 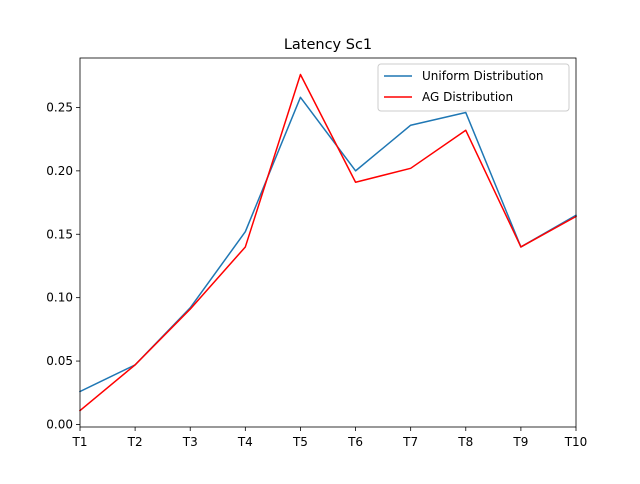 What do you see at coordinates (300, 442) in the screenshot?
I see `x-tick-label: T5` at bounding box center [300, 442].